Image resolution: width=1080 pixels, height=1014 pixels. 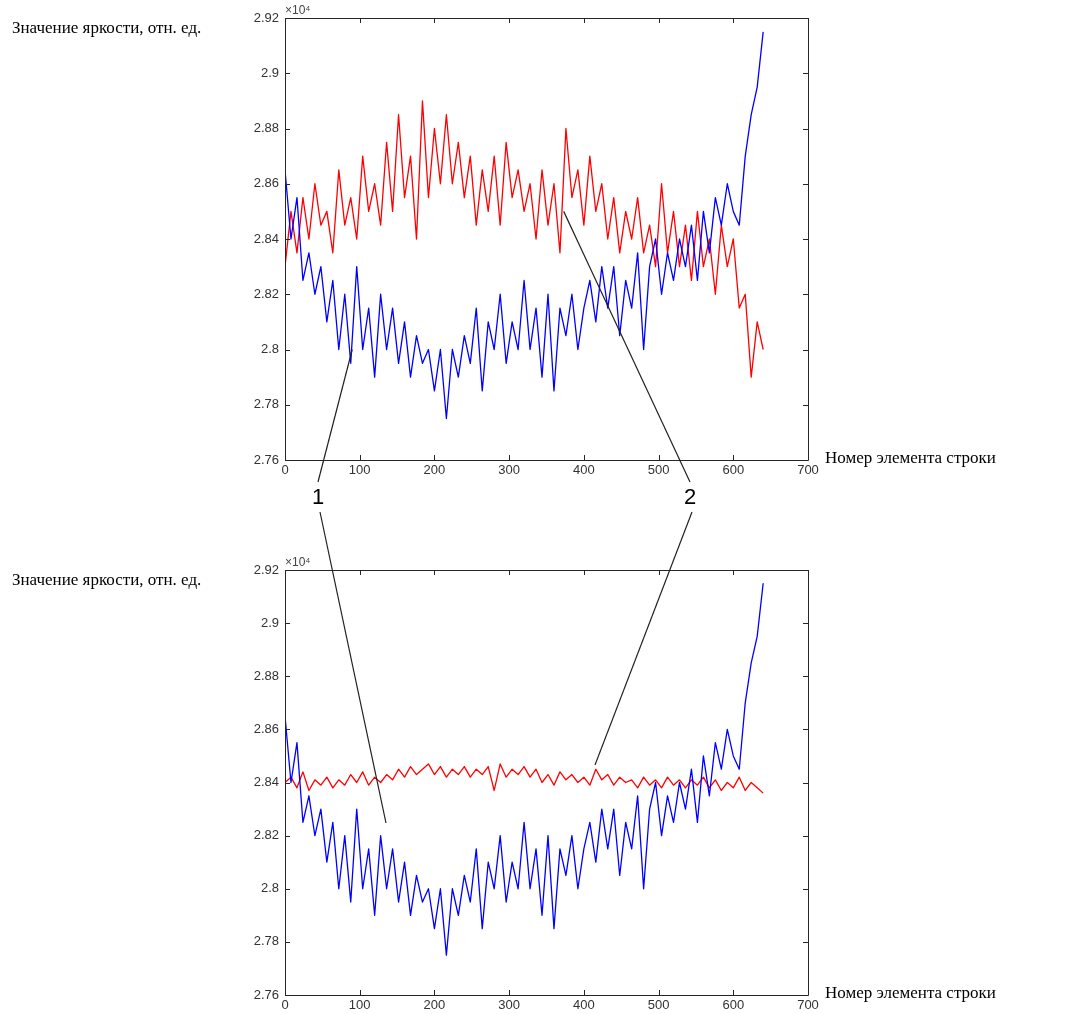 What do you see at coordinates (318, 497) in the screenshot?
I see `annotation: 1` at bounding box center [318, 497].